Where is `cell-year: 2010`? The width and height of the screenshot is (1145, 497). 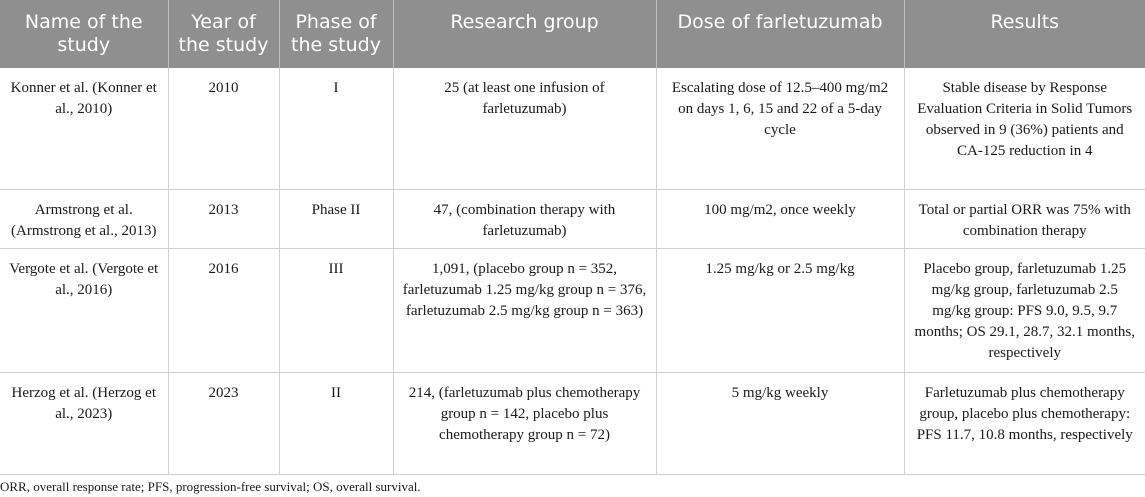 cell-year: 2010 is located at coordinates (224, 129).